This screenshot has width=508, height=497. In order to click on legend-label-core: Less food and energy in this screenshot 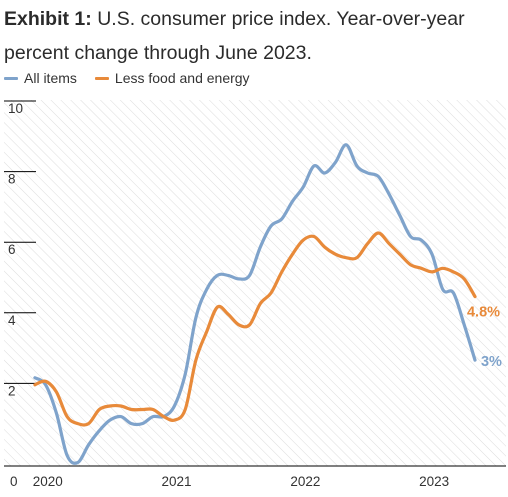, I will do `click(182, 78)`.